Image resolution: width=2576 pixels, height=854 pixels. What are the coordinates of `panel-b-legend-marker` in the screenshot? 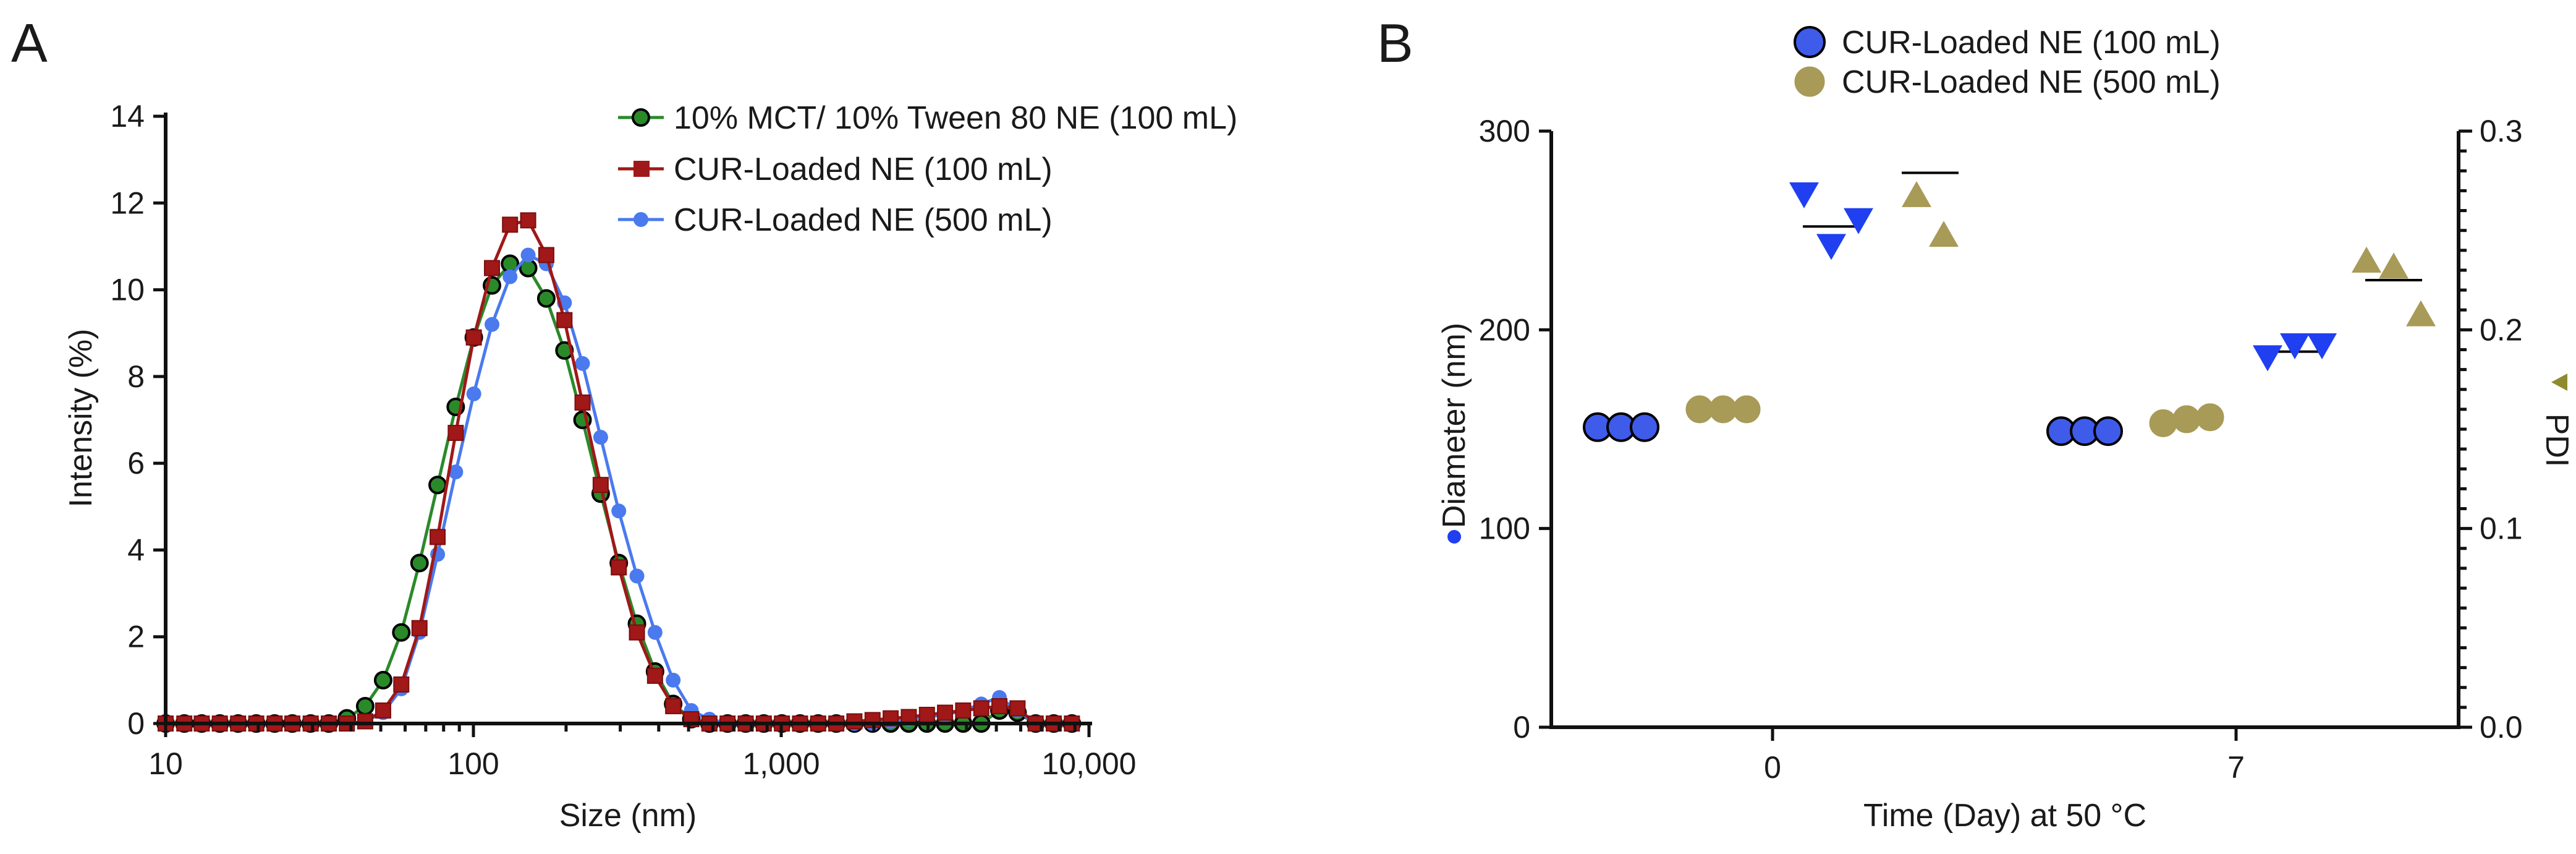 It's located at (1809, 81).